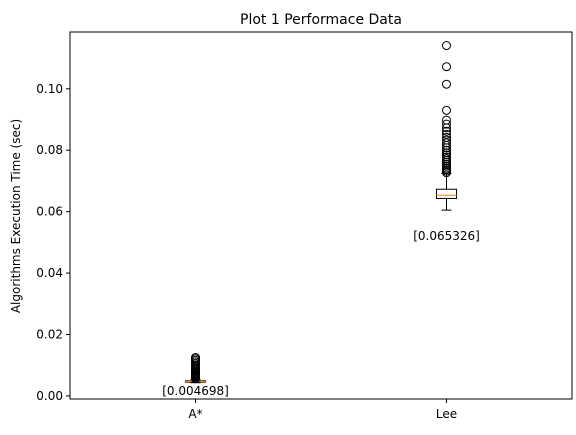  What do you see at coordinates (446, 414) in the screenshot?
I see `x-tick-label: Lee` at bounding box center [446, 414].